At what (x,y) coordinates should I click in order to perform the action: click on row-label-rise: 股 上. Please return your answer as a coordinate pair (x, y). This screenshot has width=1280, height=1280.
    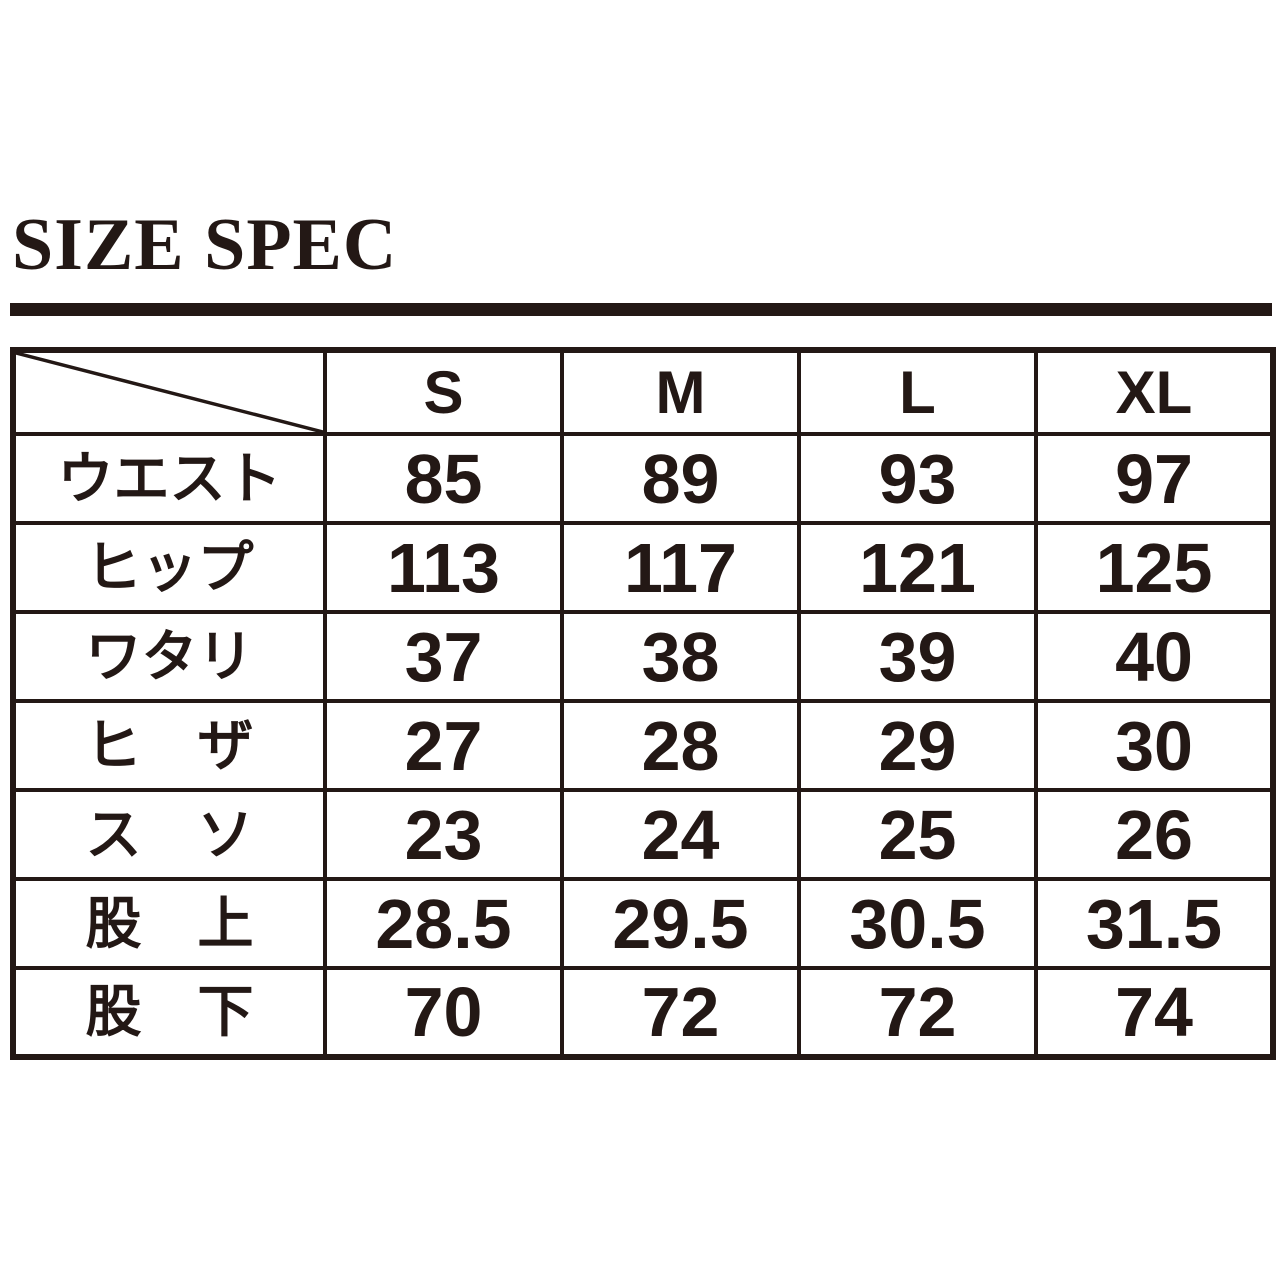
    Looking at the image, I should click on (169, 923).